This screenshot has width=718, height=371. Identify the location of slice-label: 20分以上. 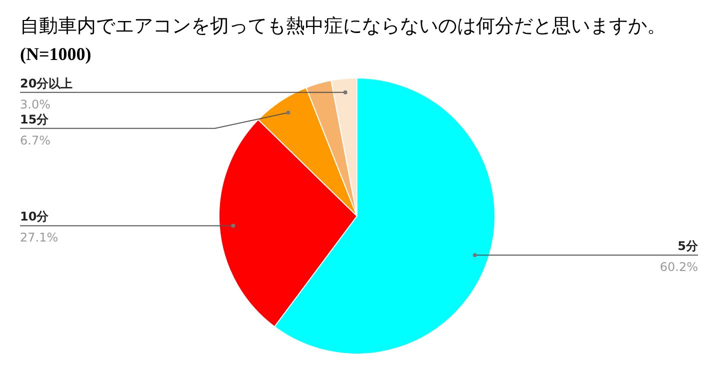
(46, 83).